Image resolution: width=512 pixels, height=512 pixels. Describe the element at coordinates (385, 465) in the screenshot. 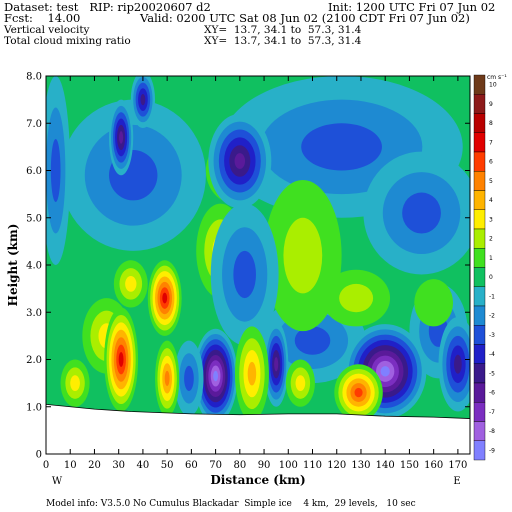

I see `x-tick-label: 140` at that location.